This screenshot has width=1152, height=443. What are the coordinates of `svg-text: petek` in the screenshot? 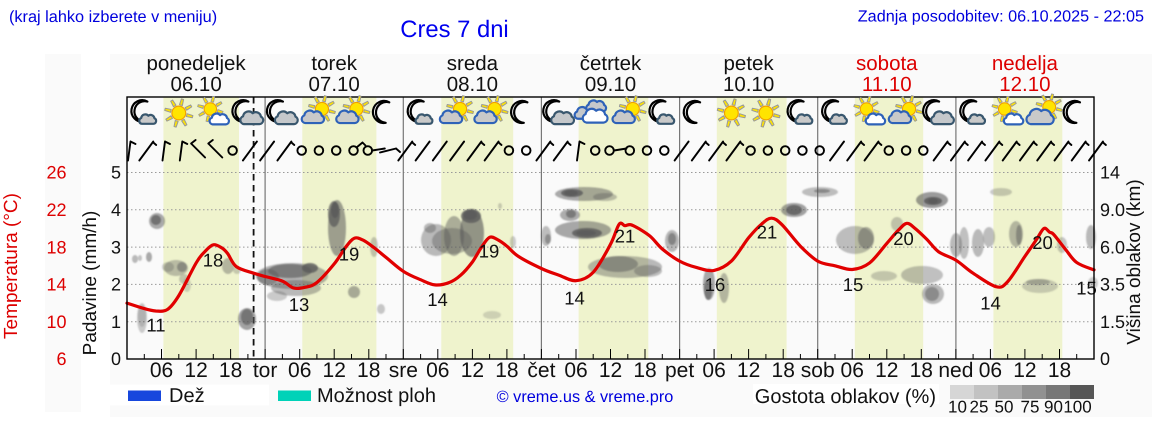 It's located at (749, 63).